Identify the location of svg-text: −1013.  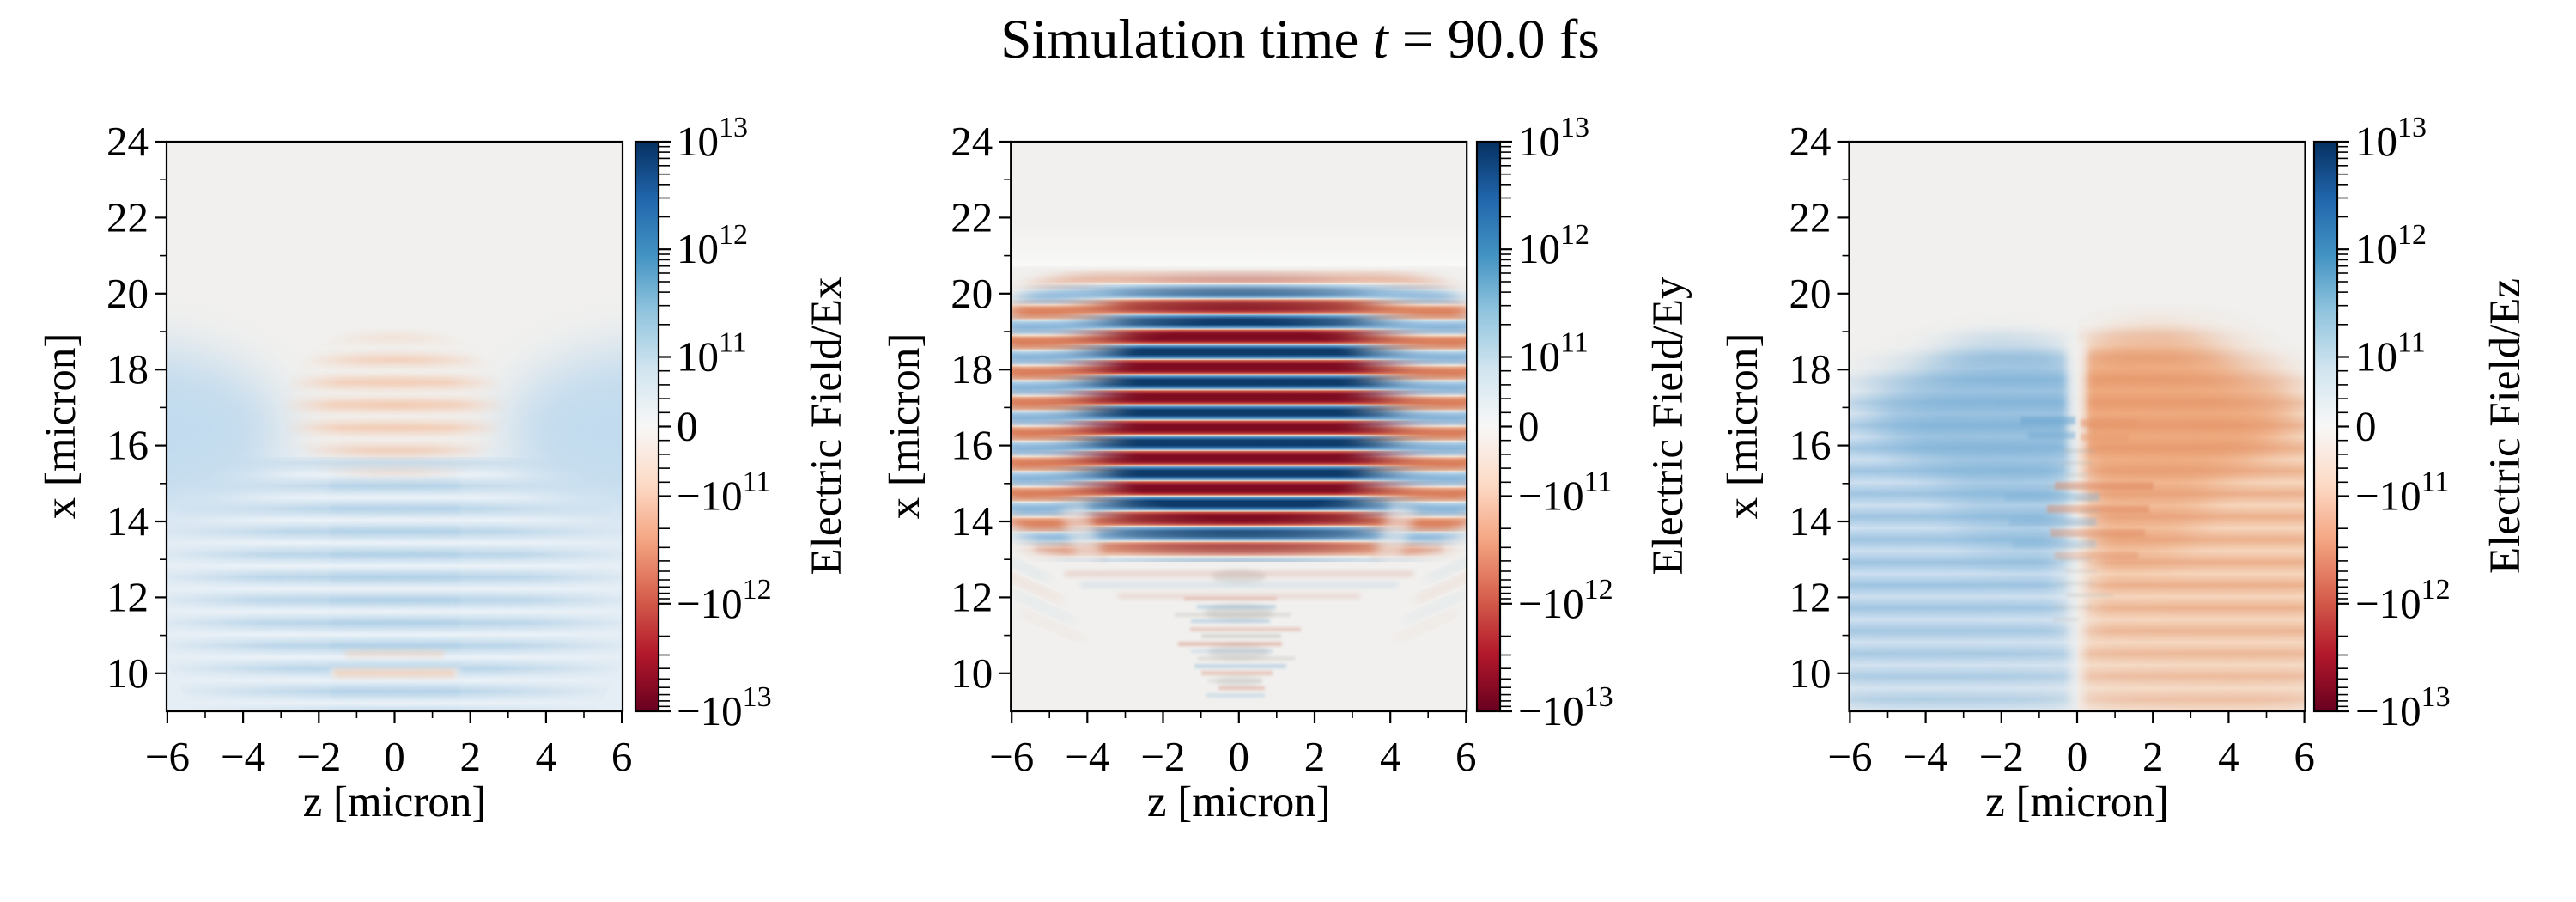
(1565, 707).